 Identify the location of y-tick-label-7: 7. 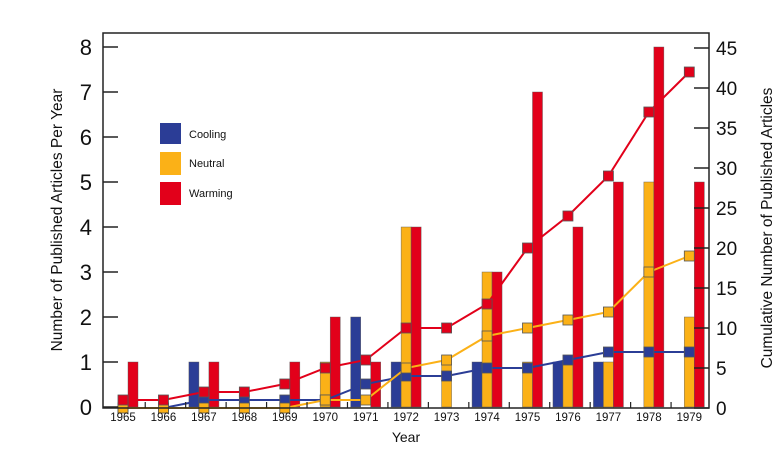
(86, 92).